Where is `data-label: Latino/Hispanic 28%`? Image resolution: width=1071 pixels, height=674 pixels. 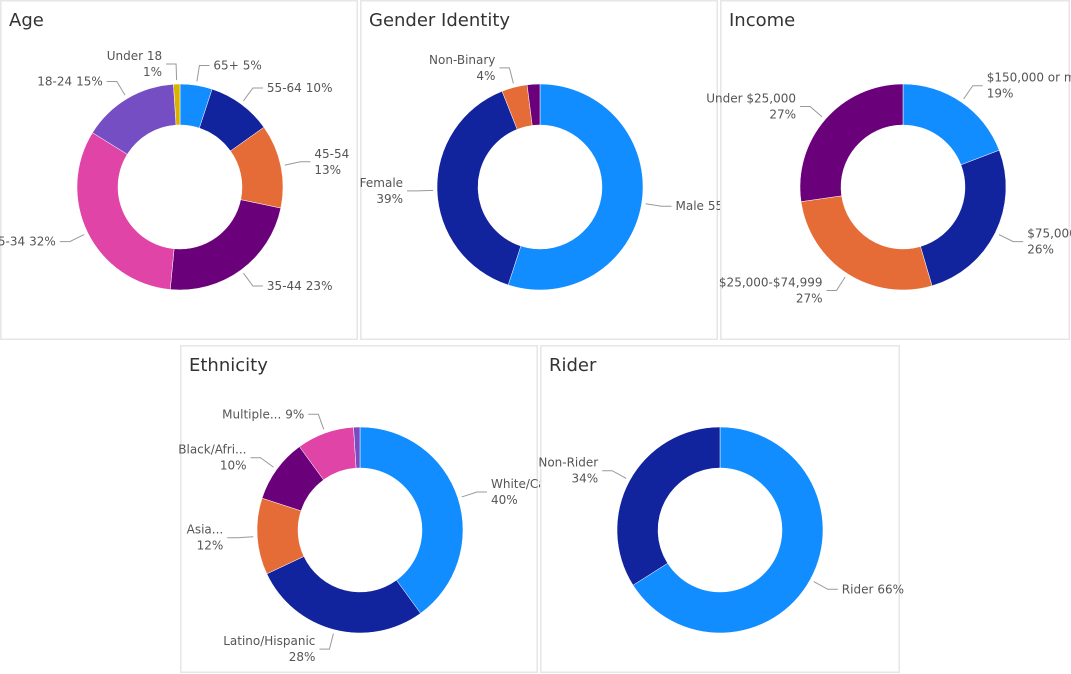 data-label: Latino/Hispanic 28% is located at coordinates (269, 649).